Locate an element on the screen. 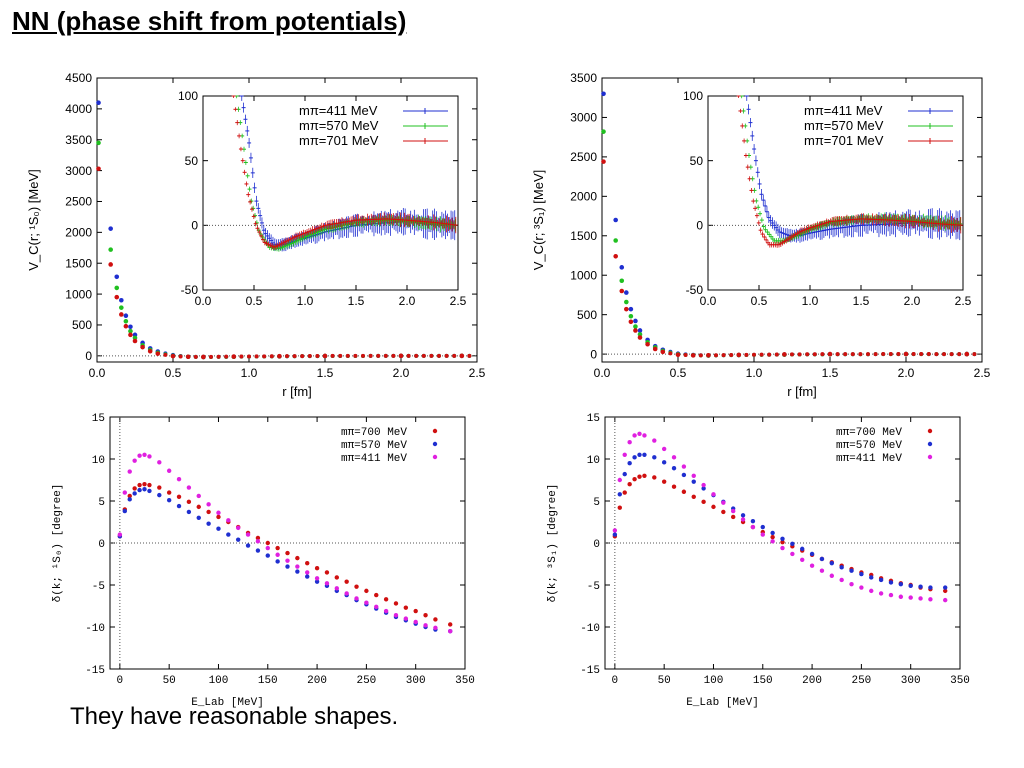 Image resolution: width=1024 pixels, height=768 pixels. legend-label: mπ=701 MeV is located at coordinates (844, 140).